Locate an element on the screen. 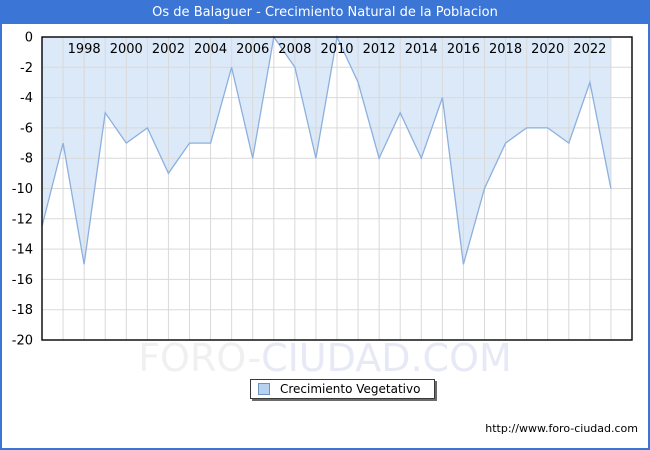 The width and height of the screenshot is (650, 450). x-tick-label: 2012 is located at coordinates (379, 49).